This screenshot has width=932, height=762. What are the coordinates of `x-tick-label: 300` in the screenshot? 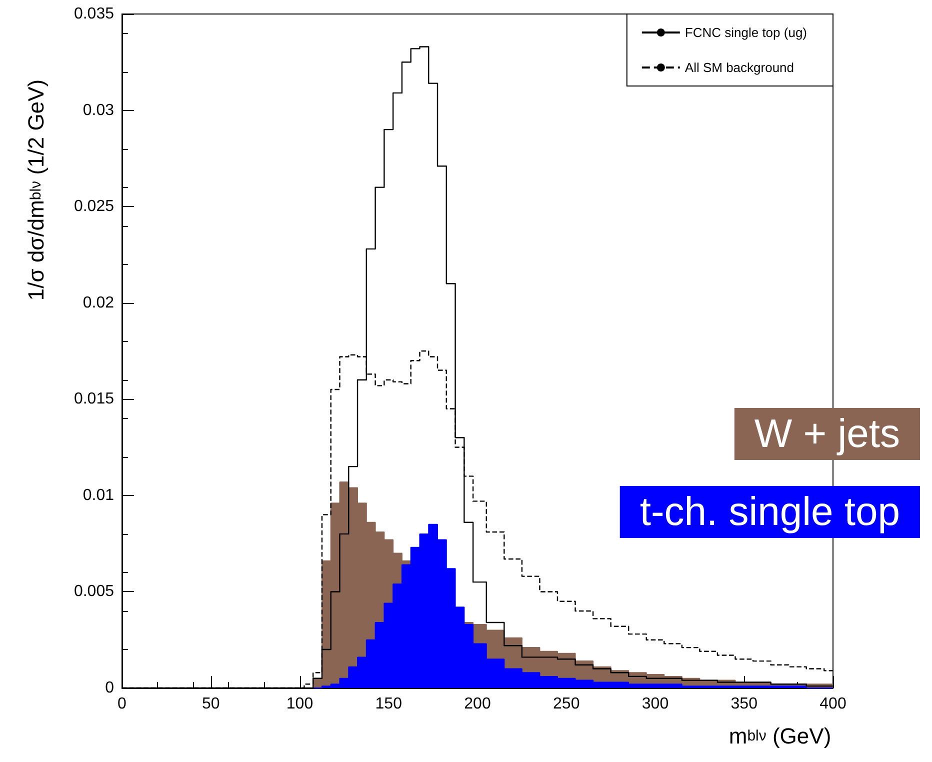 It's located at (655, 704).